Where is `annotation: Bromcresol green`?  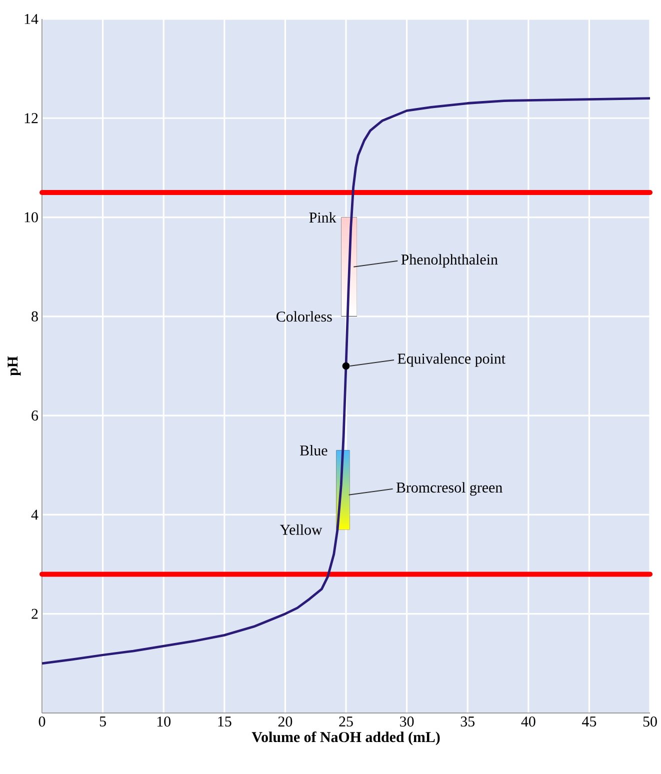
annotation: Bromcresol green is located at coordinates (449, 489).